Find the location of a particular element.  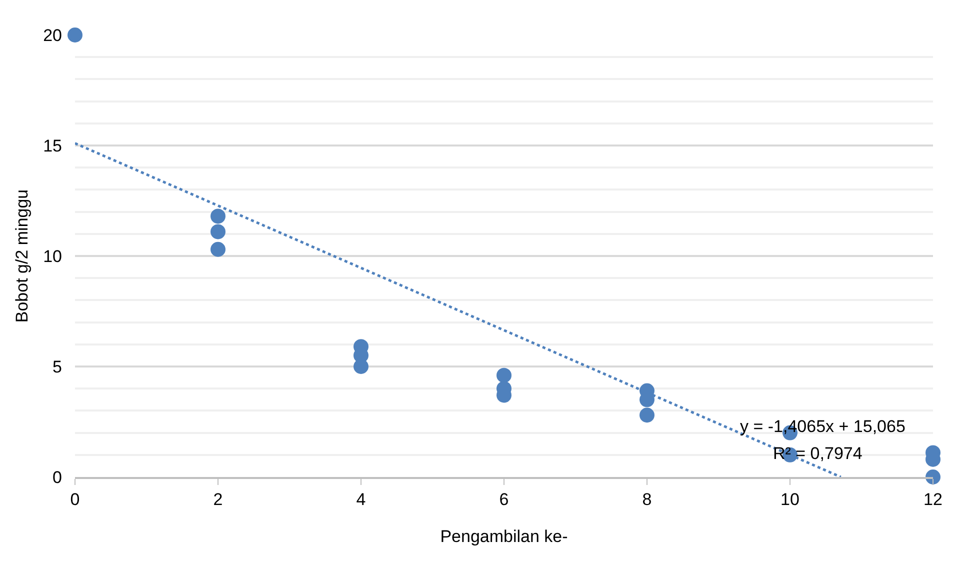

y-tick-label: 5 is located at coordinates (57, 366).